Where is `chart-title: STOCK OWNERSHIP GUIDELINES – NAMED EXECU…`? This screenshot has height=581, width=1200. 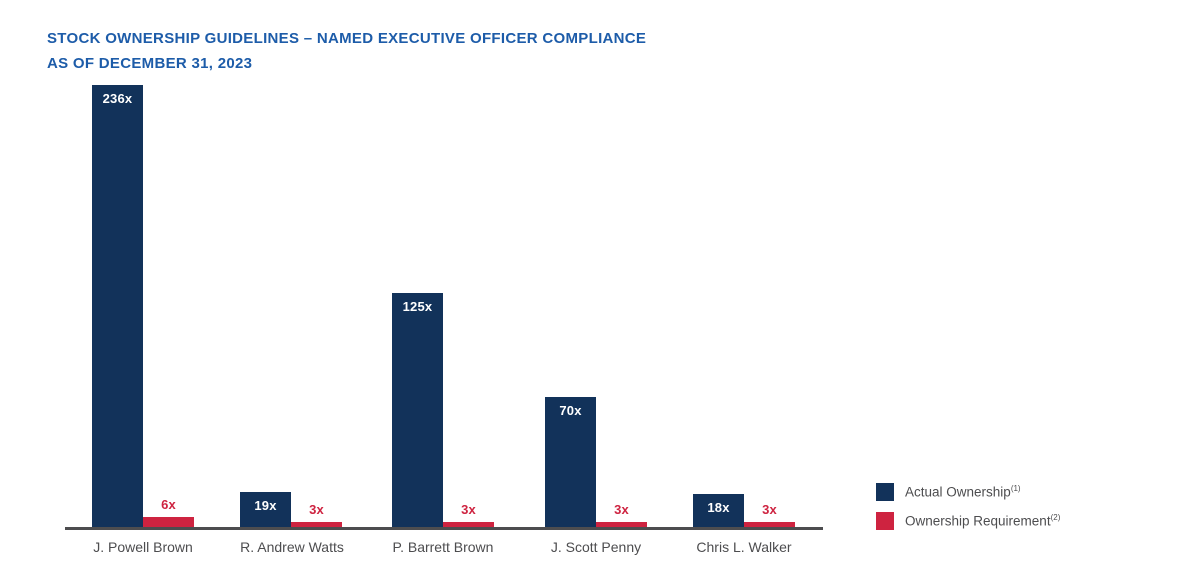 chart-title: STOCK OWNERSHIP GUIDELINES – NAMED EXECU… is located at coordinates (346, 51).